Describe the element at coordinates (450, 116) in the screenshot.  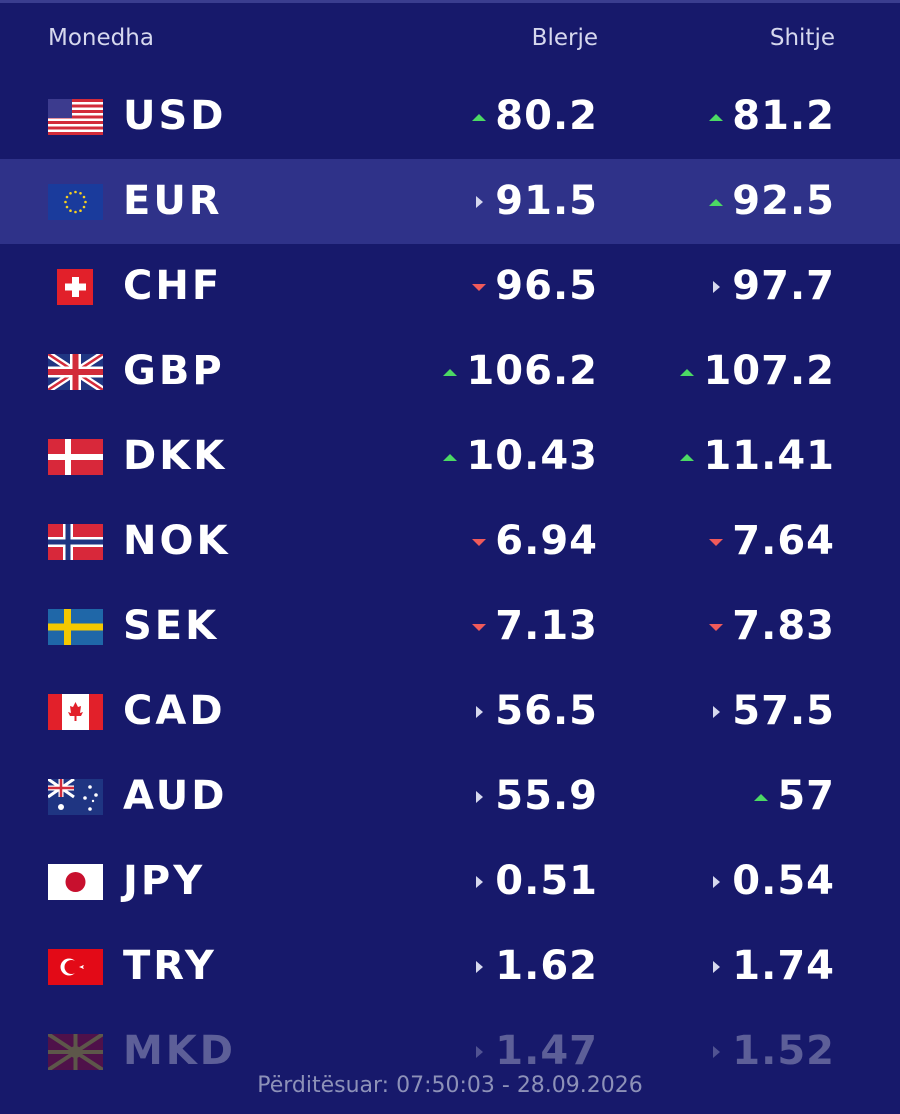
I see `rate-row: USD 80.2 81.2` at that location.